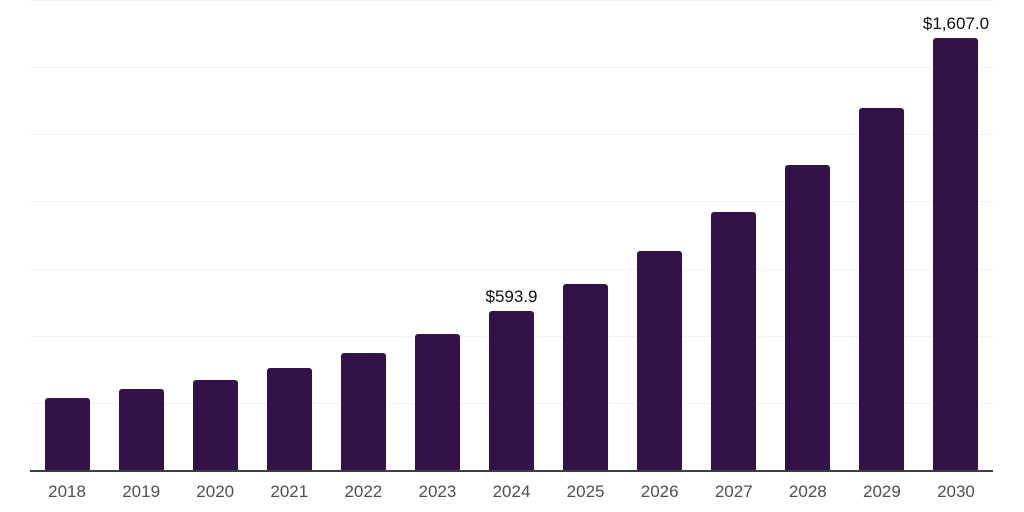  What do you see at coordinates (511, 296) in the screenshot?
I see `data-label-2024: $593.9` at bounding box center [511, 296].